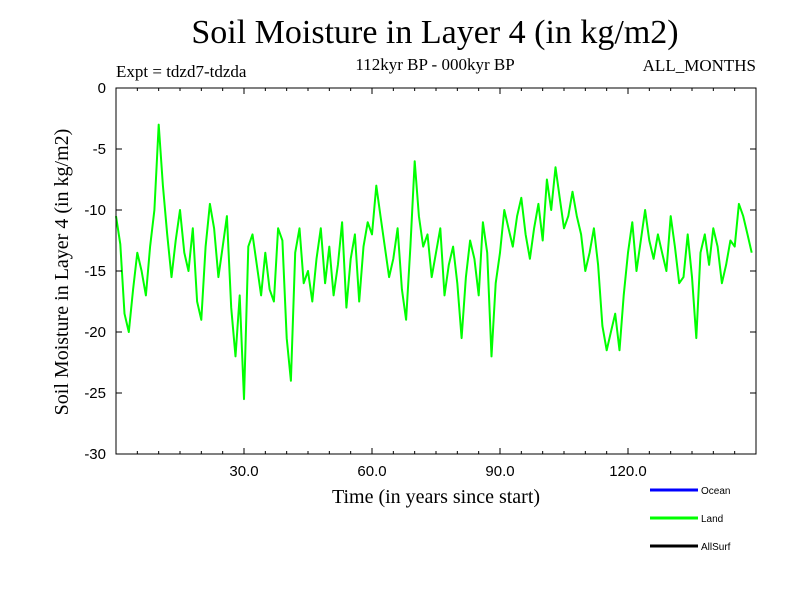  I want to click on x-axis-label: Time (in years since start), so click(436, 497).